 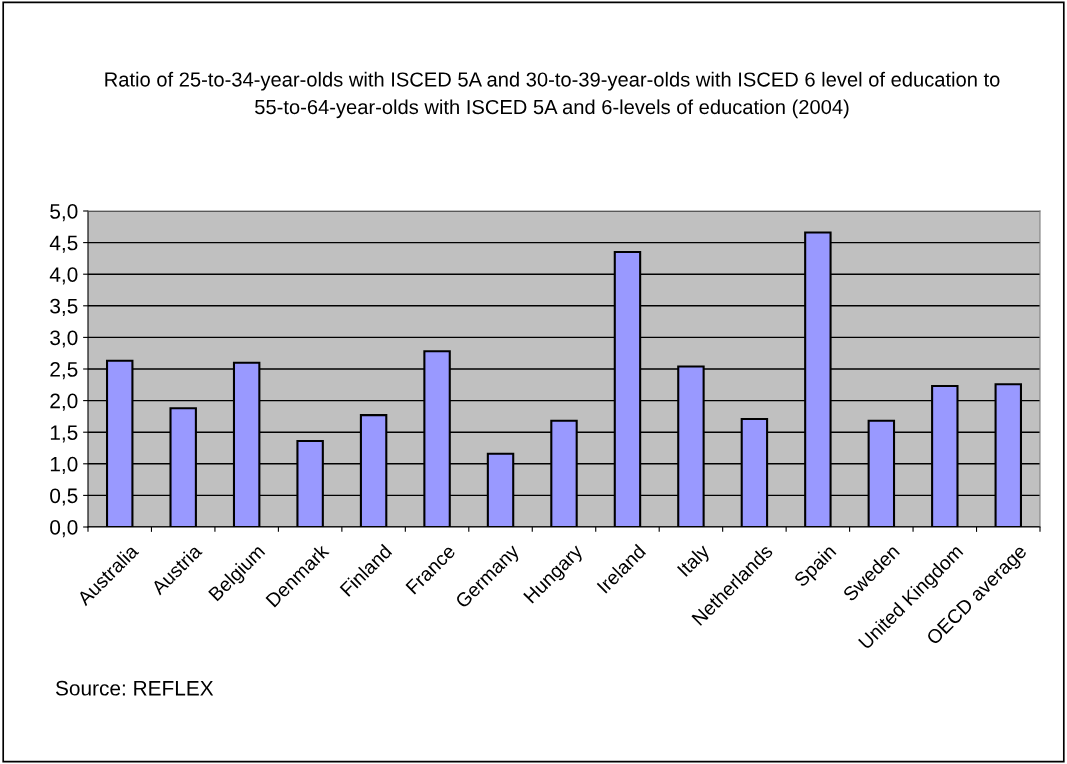 I want to click on y-tick-label: 5,0, so click(x=64, y=213).